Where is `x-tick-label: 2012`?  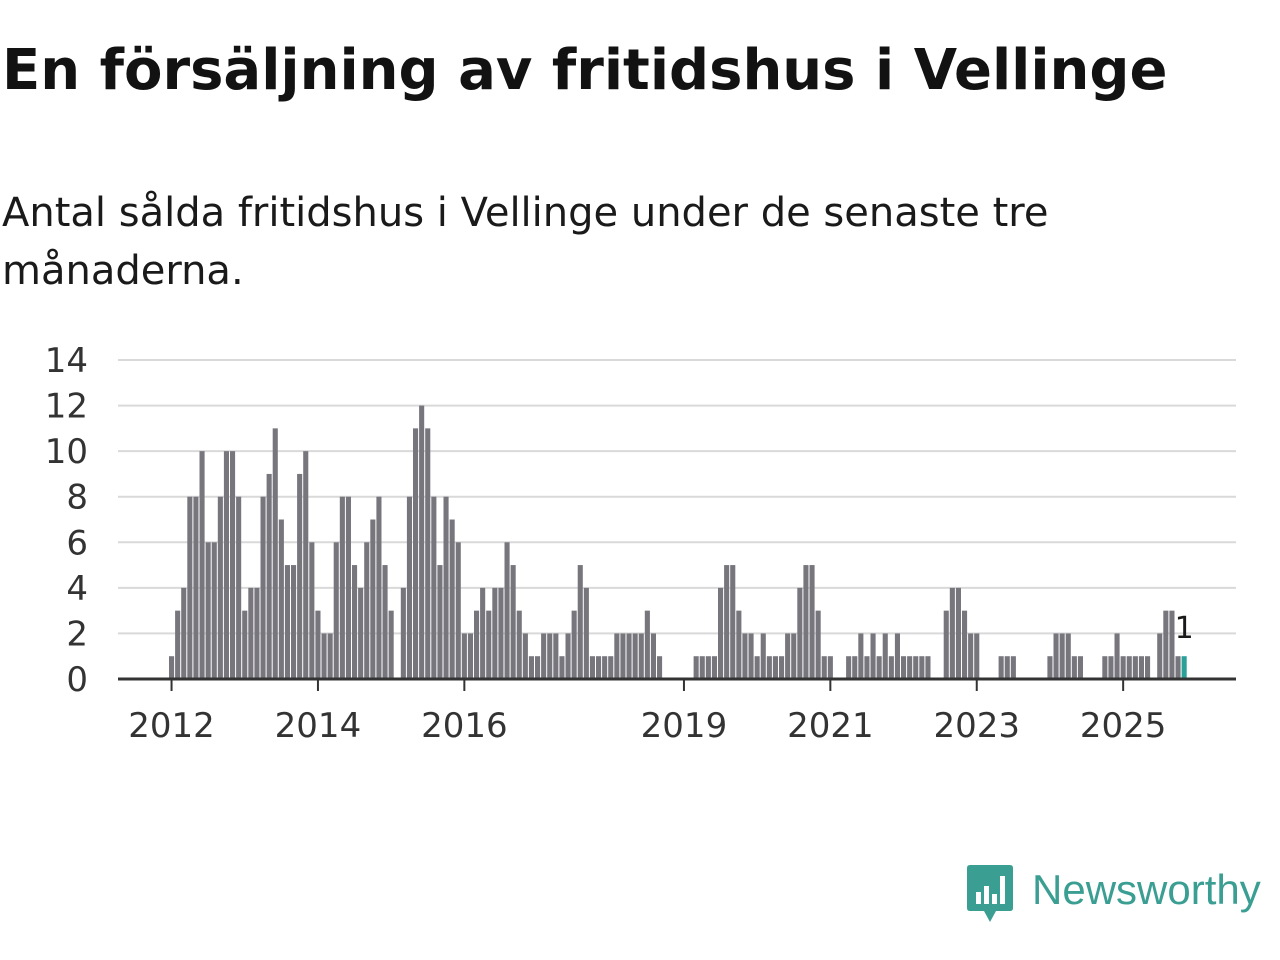
x-tick-label: 2012 is located at coordinates (171, 726).